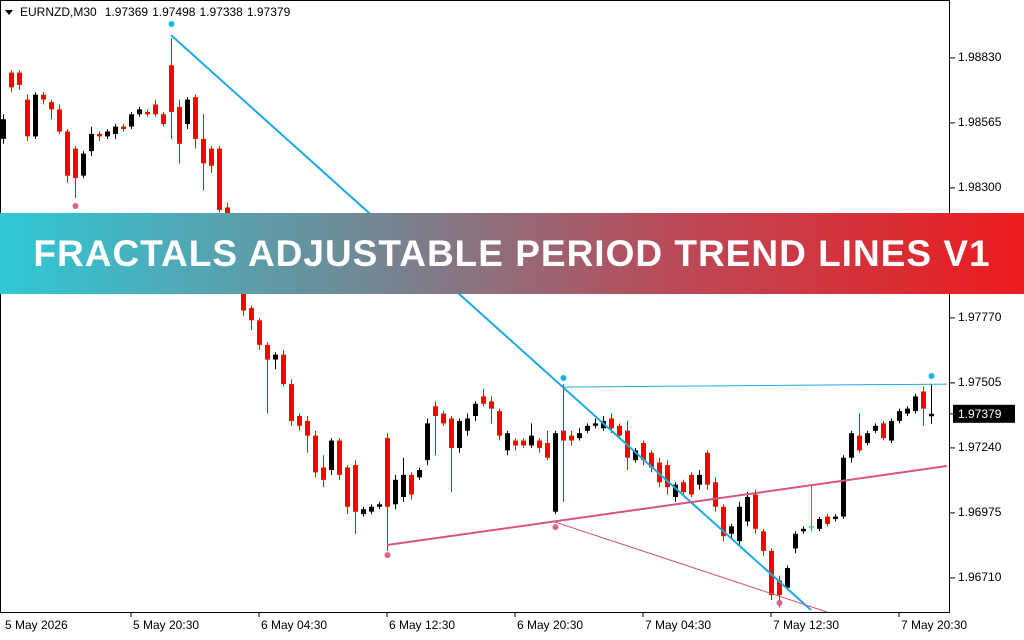 This screenshot has height=640, width=1024. What do you see at coordinates (980, 382) in the screenshot?
I see `y-tick-label: 1.97505` at bounding box center [980, 382].